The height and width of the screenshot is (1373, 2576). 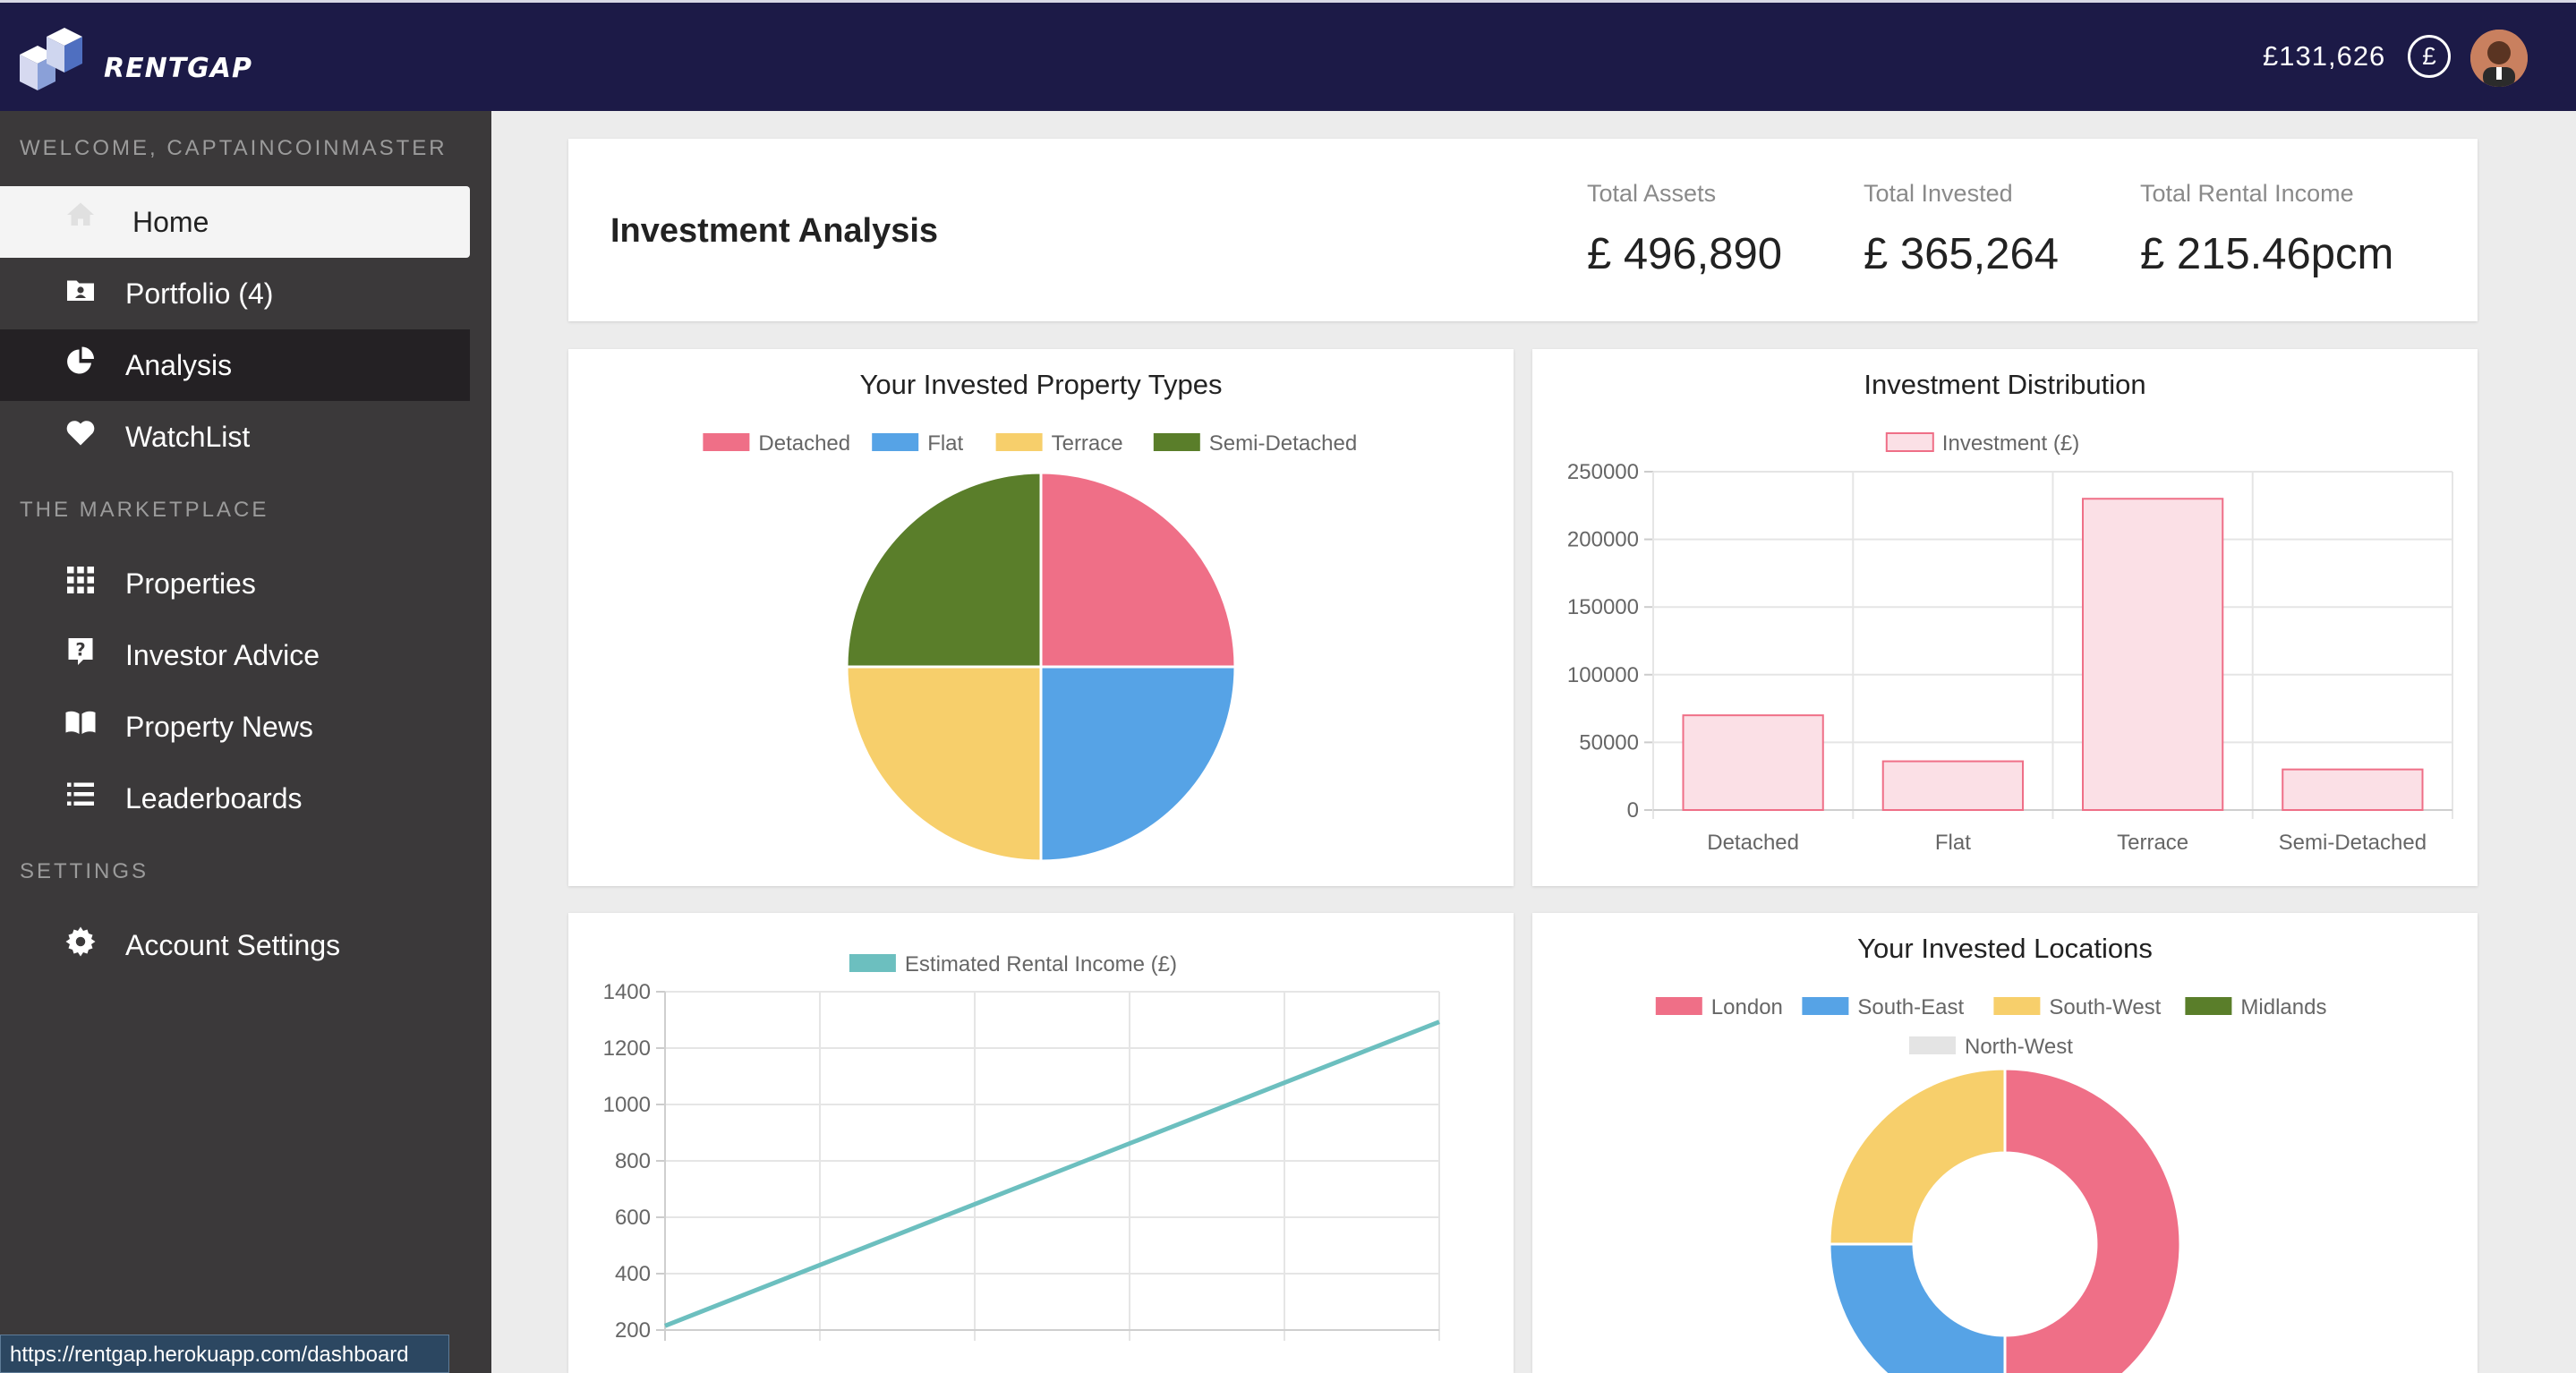 What do you see at coordinates (51, 59) in the screenshot?
I see `logo-cubes-icon` at bounding box center [51, 59].